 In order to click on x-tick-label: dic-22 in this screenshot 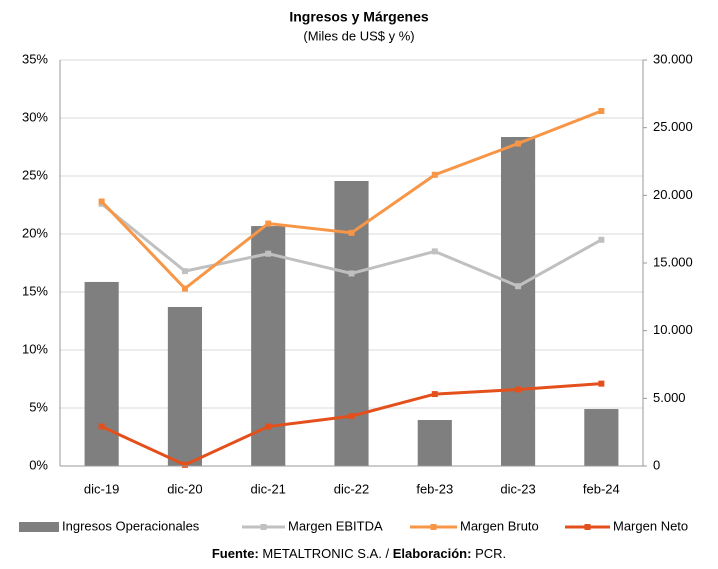, I will do `click(351, 488)`.